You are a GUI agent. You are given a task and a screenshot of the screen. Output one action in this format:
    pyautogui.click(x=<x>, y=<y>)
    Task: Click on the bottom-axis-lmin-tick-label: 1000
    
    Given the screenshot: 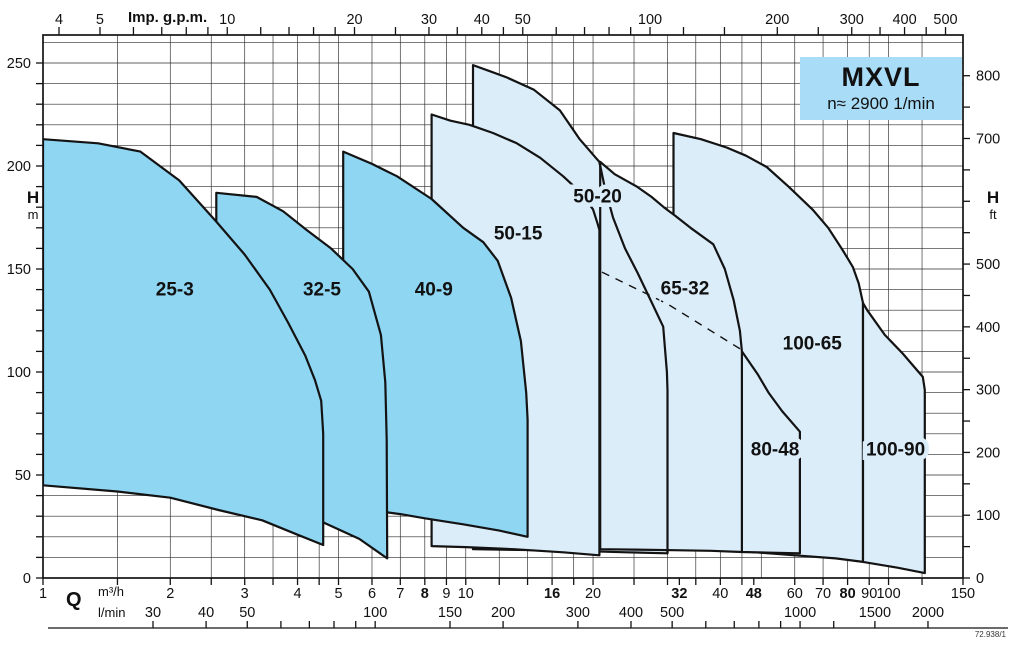 What is the action you would take?
    pyautogui.click(x=800, y=613)
    